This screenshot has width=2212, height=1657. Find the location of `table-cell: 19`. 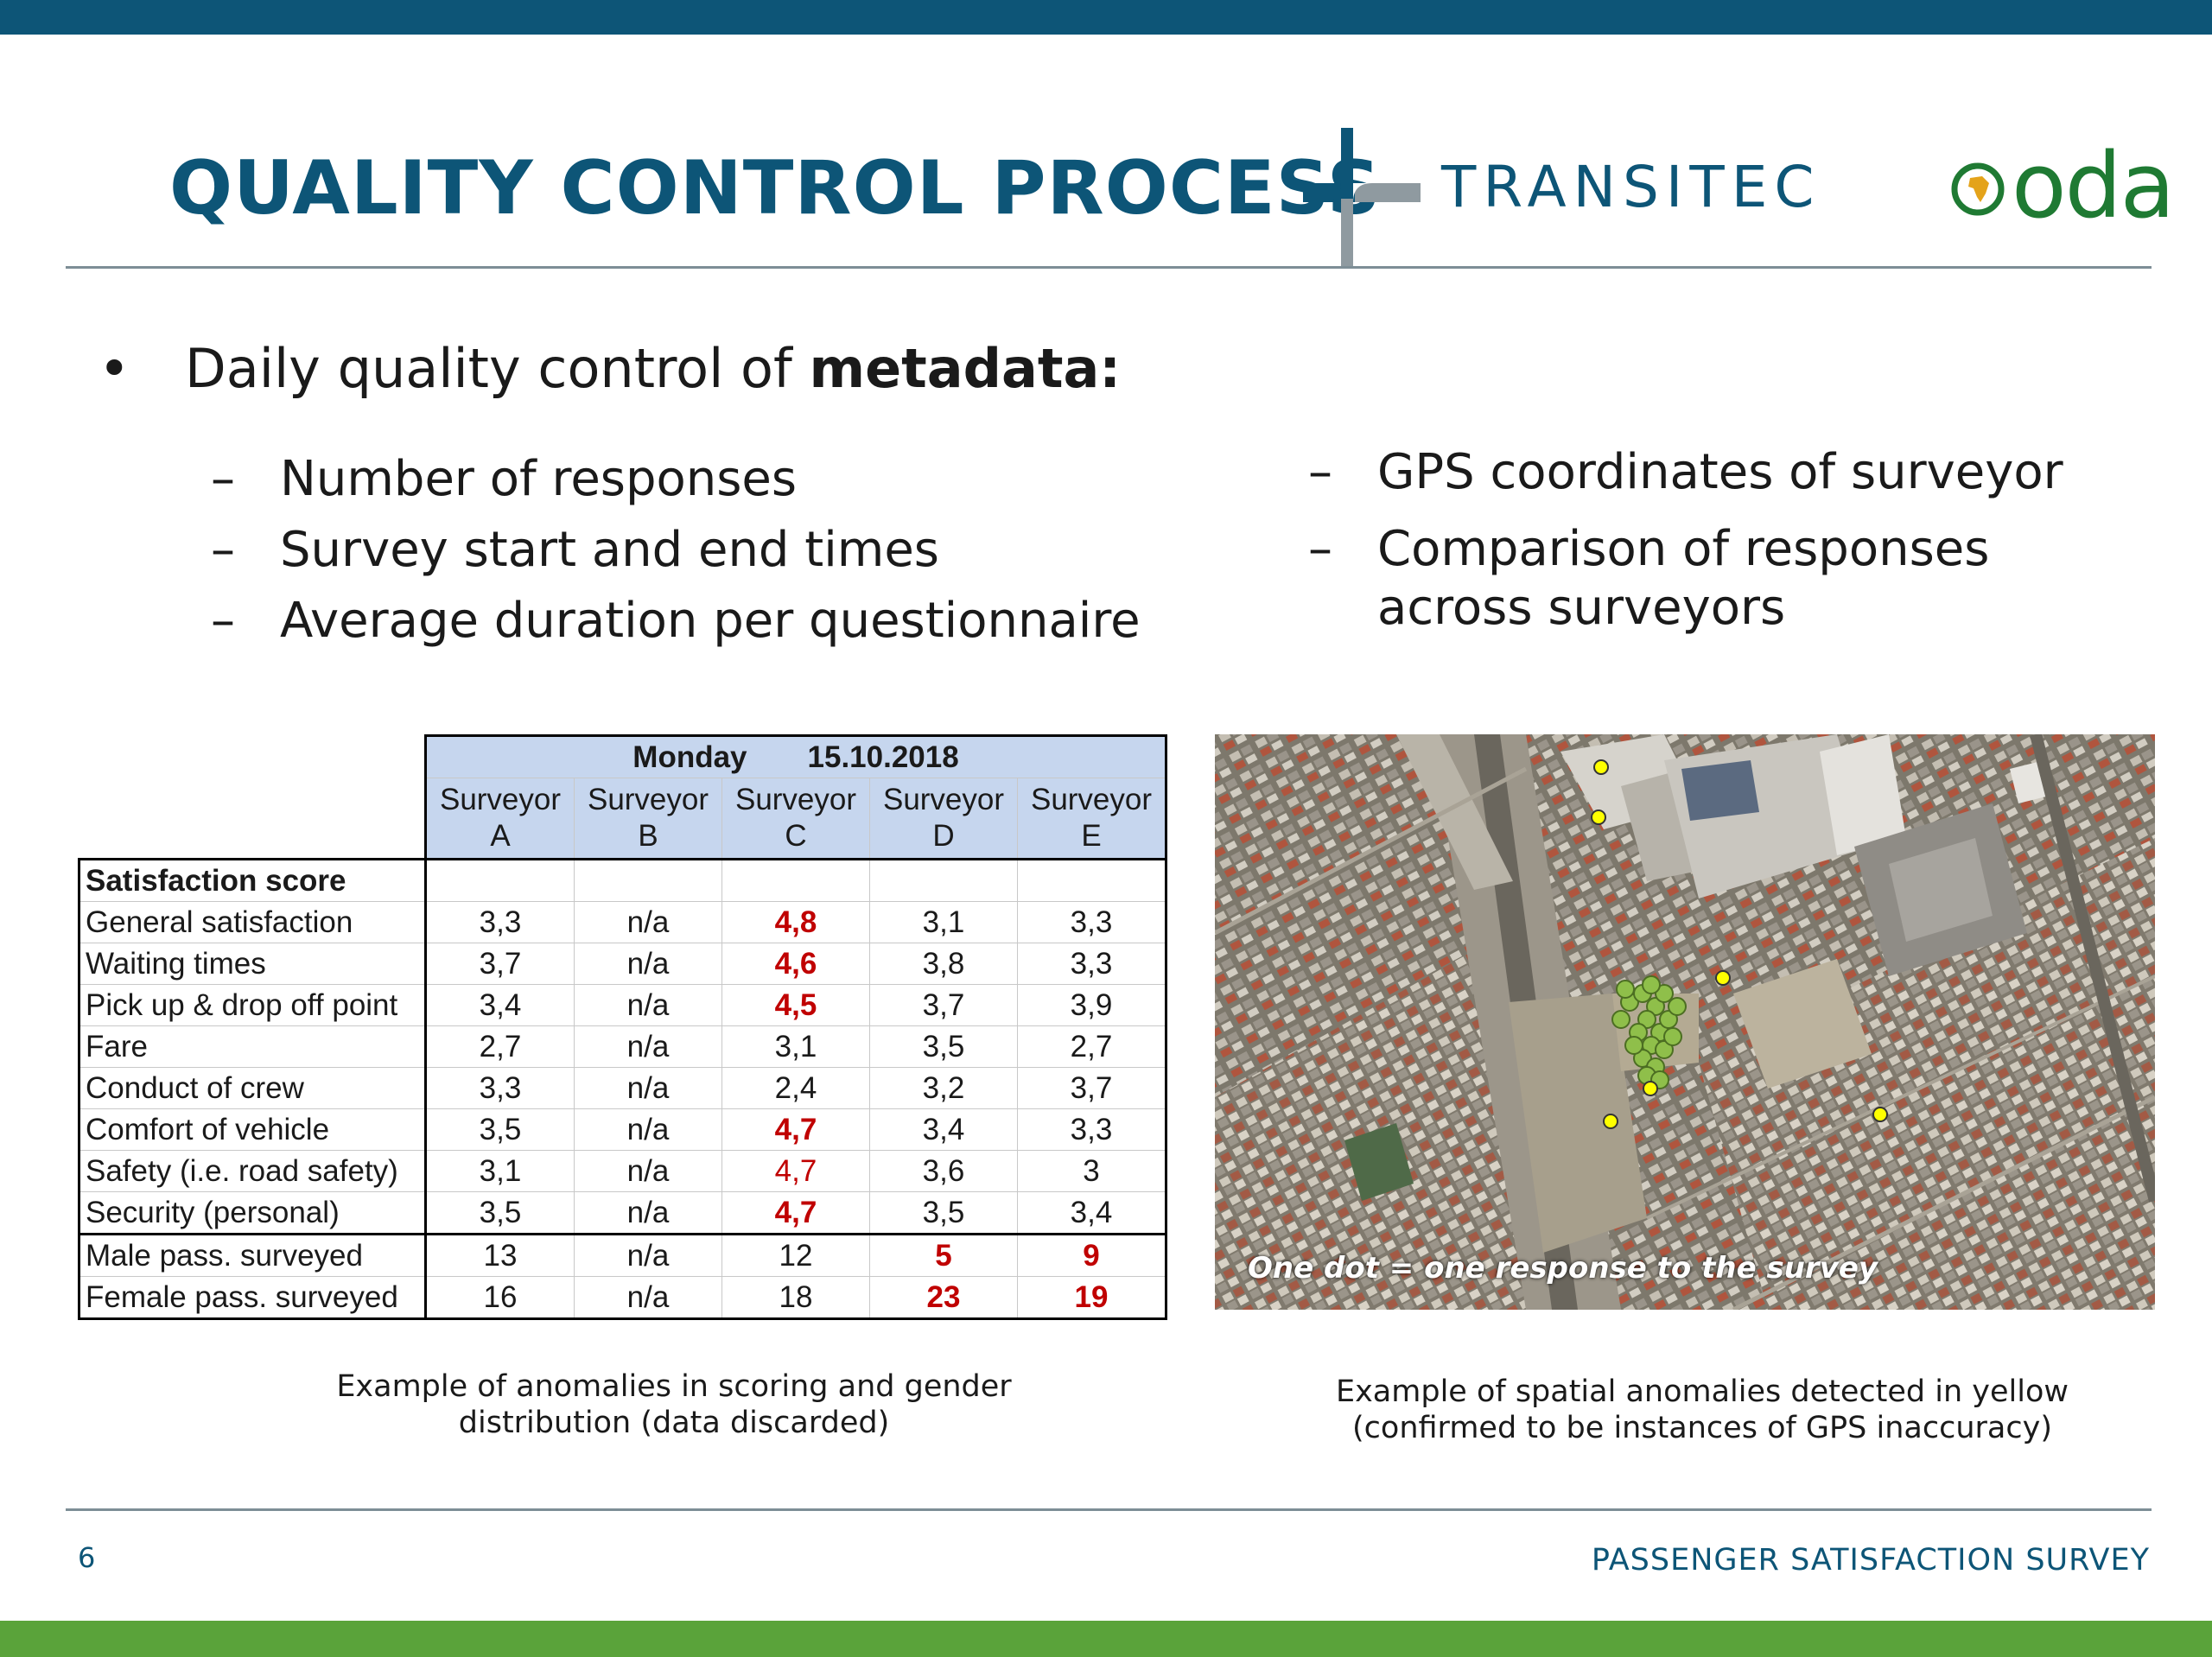

table-cell: 19 is located at coordinates (1092, 1298).